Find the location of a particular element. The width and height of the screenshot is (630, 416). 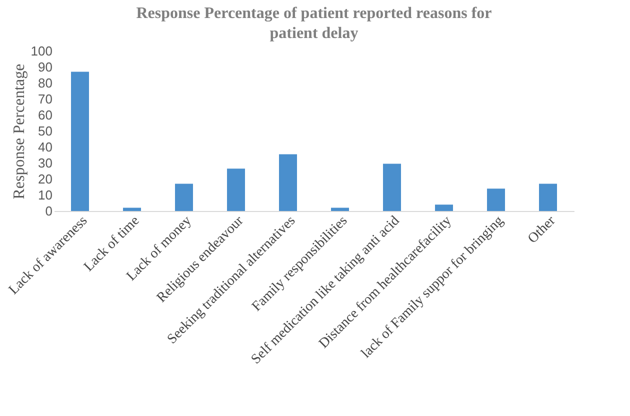

y-tick-label: 40 is located at coordinates (45, 147).